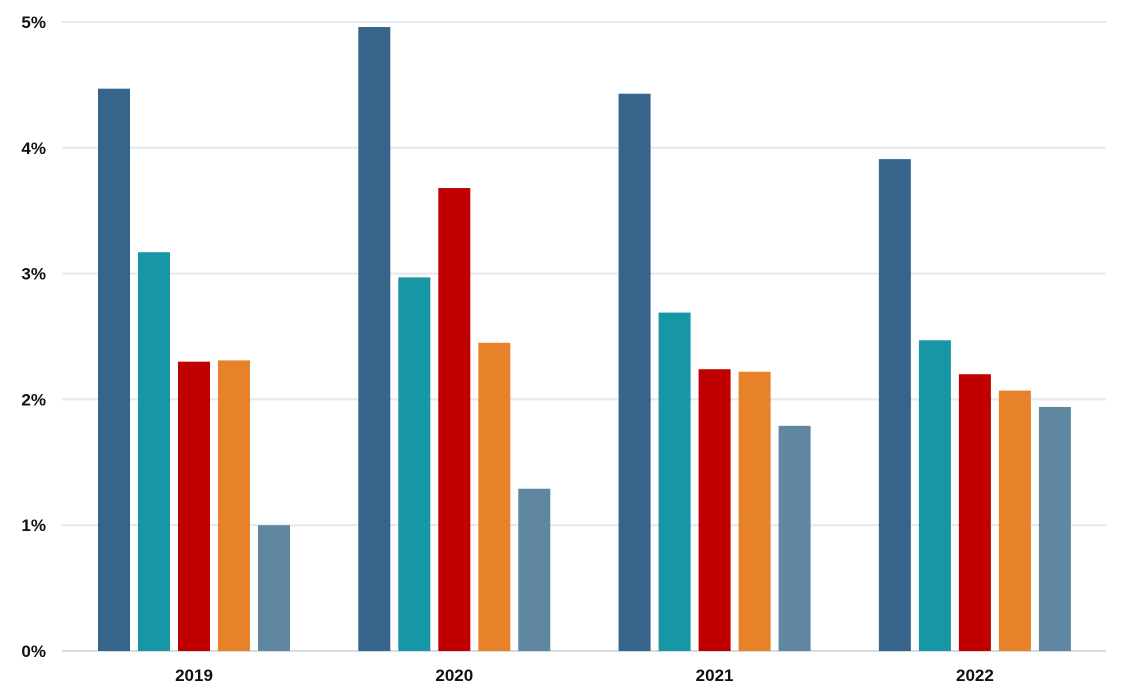 The image size is (1125, 699). I want to click on y-tick-label: 0%, so click(33, 651).